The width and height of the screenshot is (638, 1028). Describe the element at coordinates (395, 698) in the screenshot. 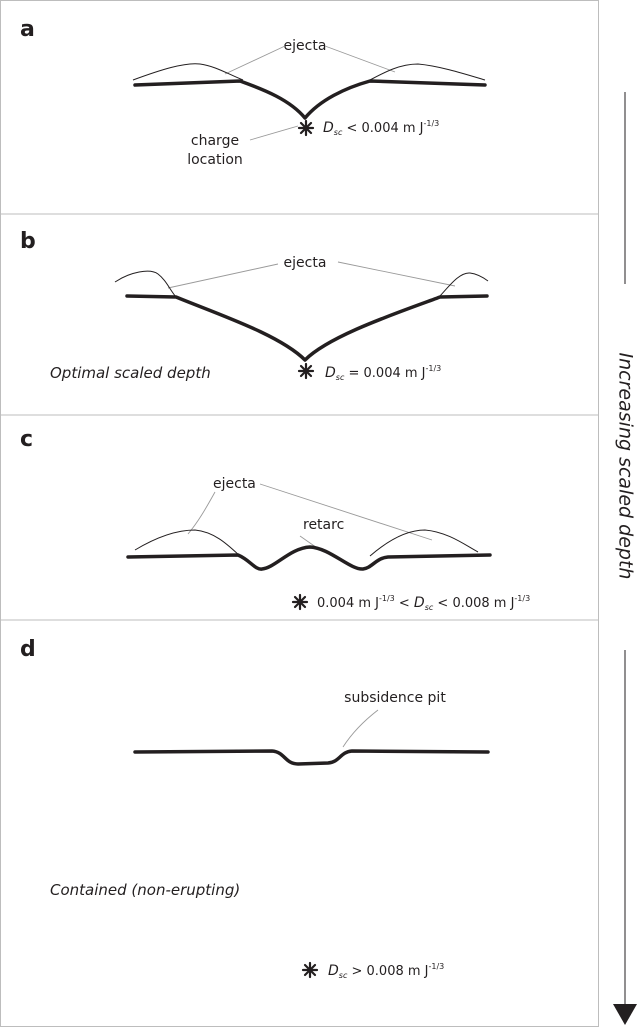

I see `annotation: subsidence pit` at that location.